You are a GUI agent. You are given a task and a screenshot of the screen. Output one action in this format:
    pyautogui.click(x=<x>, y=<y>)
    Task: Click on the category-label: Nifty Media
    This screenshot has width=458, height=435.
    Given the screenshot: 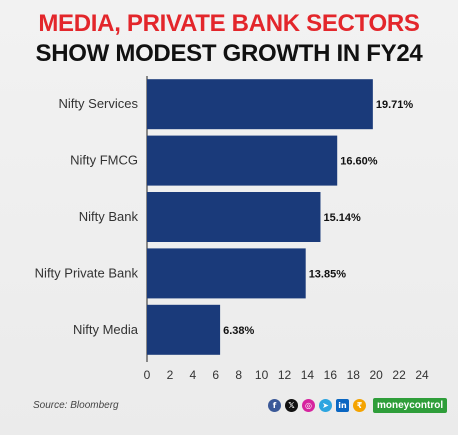 What is the action you would take?
    pyautogui.click(x=106, y=329)
    